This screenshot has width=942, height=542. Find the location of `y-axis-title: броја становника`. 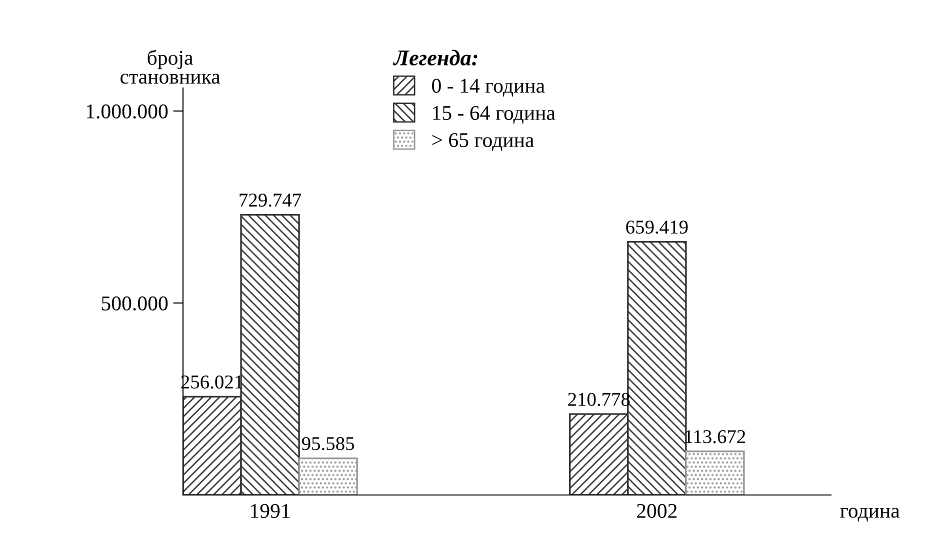

y-axis-title: броја становника is located at coordinates (170, 67).